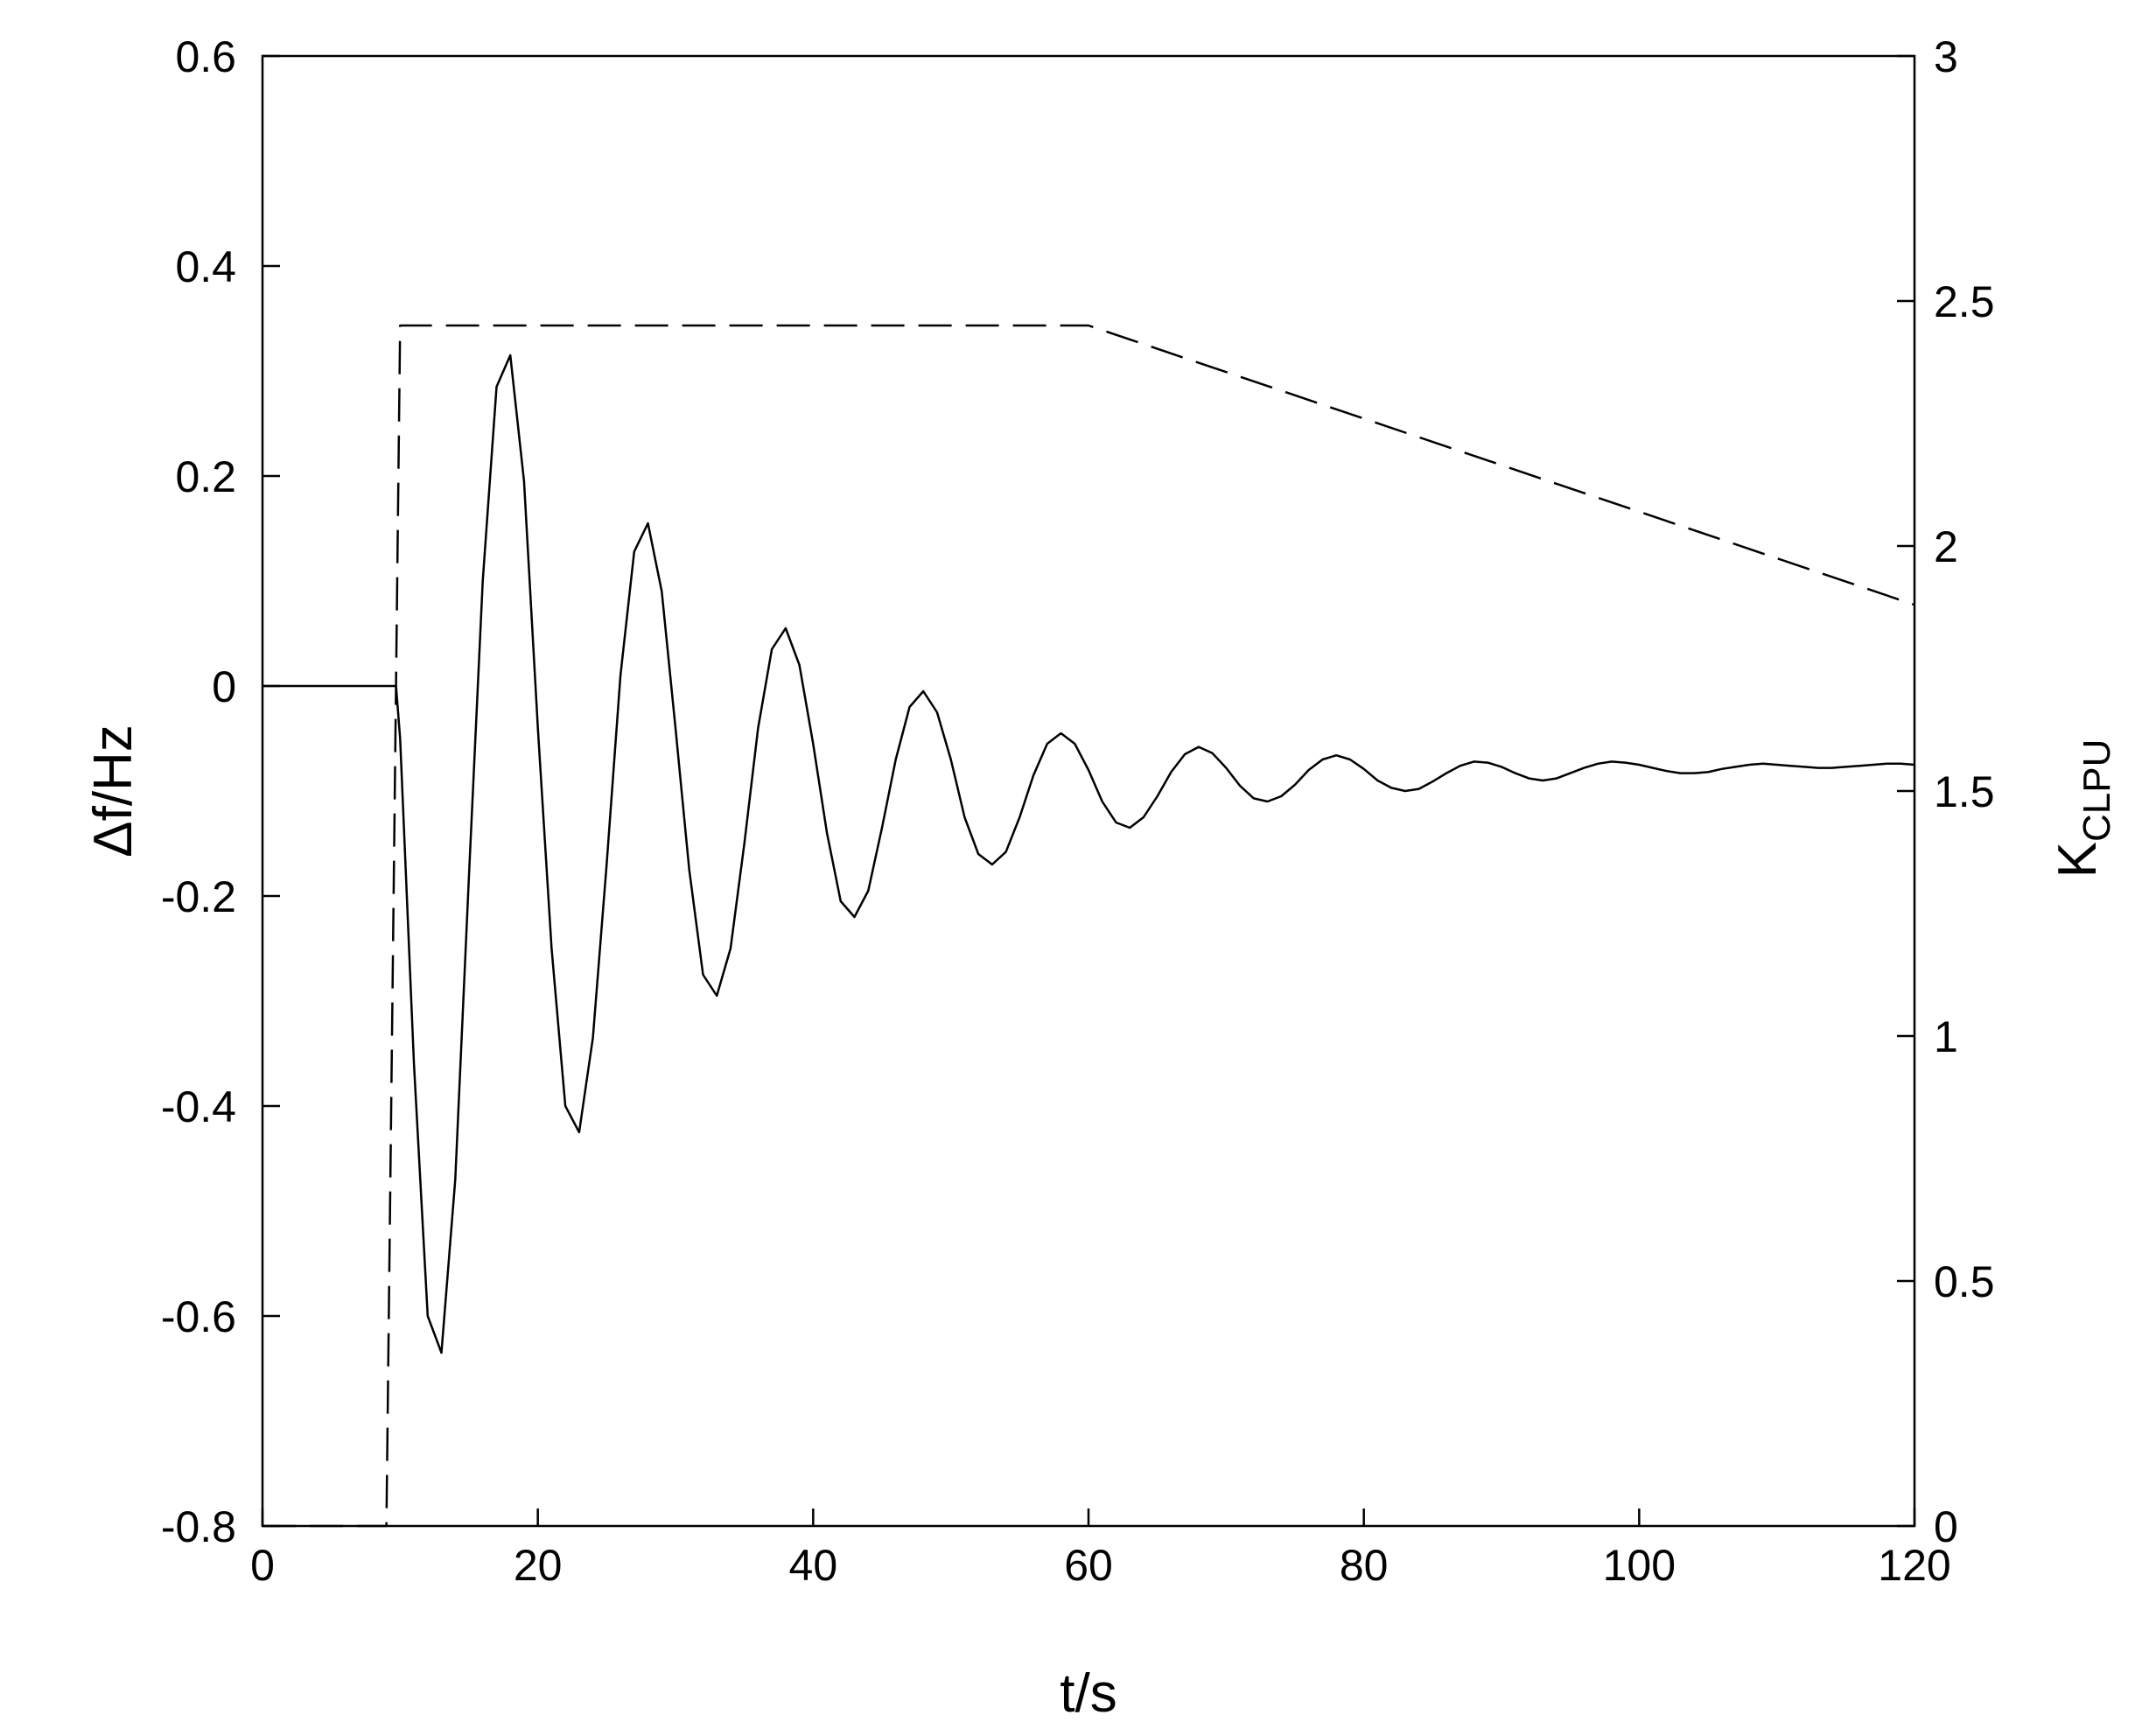 The image size is (2156, 1736). What do you see at coordinates (1364, 1565) in the screenshot?
I see `x-tick-label: 80` at bounding box center [1364, 1565].